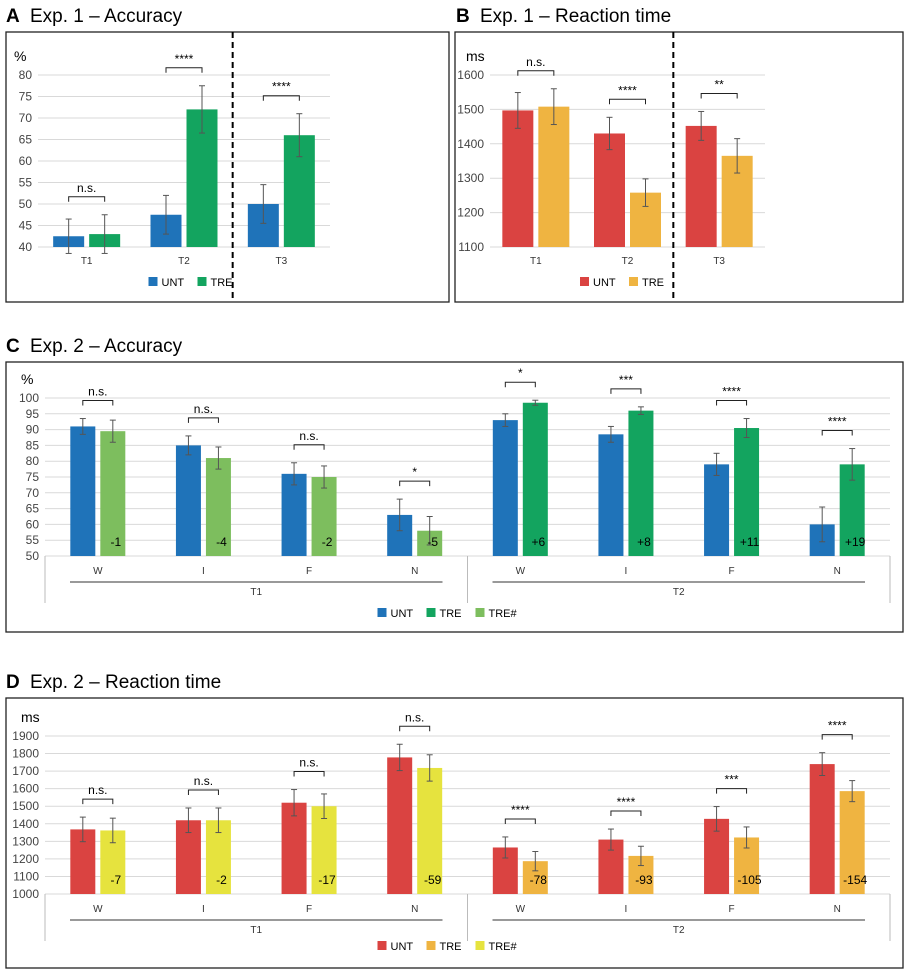  Describe the element at coordinates (25, 754) in the screenshot. I see `panel-d-ytick-label: 1800` at that location.